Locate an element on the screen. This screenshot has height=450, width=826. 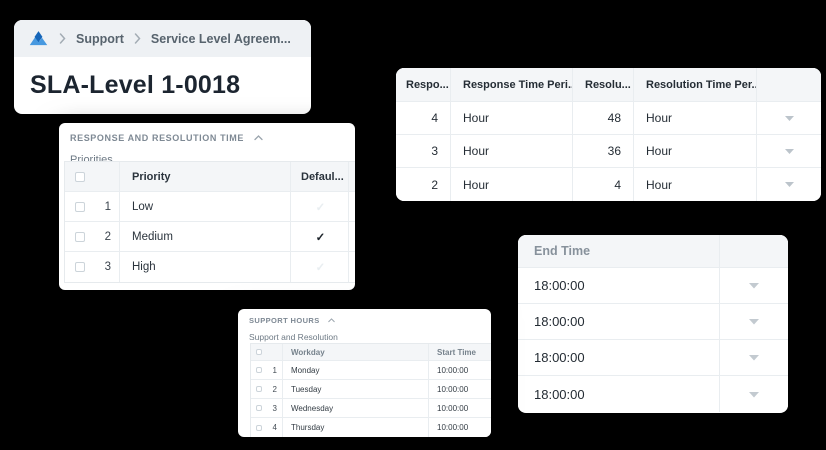
priority-cell: Medium is located at coordinates (205, 236).